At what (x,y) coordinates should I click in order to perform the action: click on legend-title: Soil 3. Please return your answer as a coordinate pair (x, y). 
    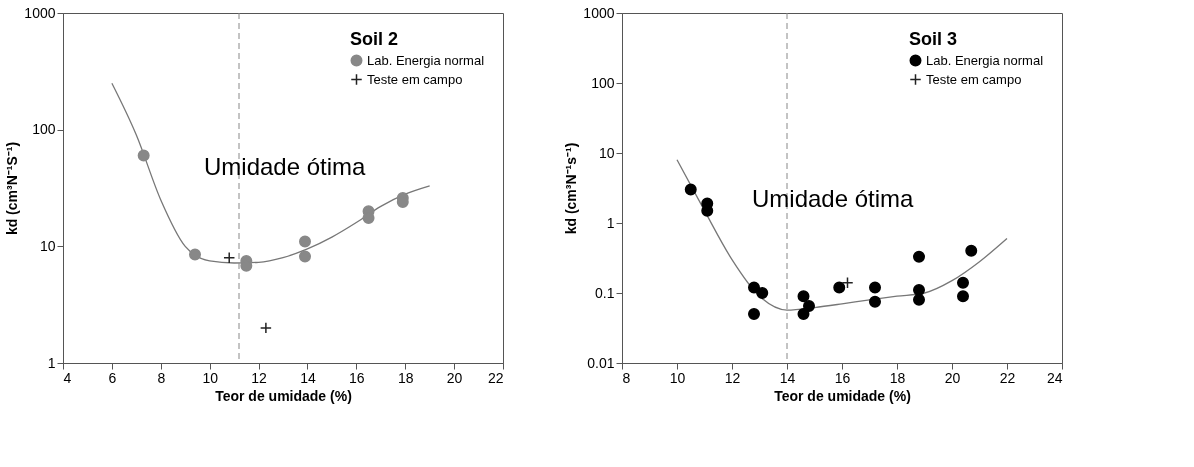
    Looking at the image, I should click on (933, 39).